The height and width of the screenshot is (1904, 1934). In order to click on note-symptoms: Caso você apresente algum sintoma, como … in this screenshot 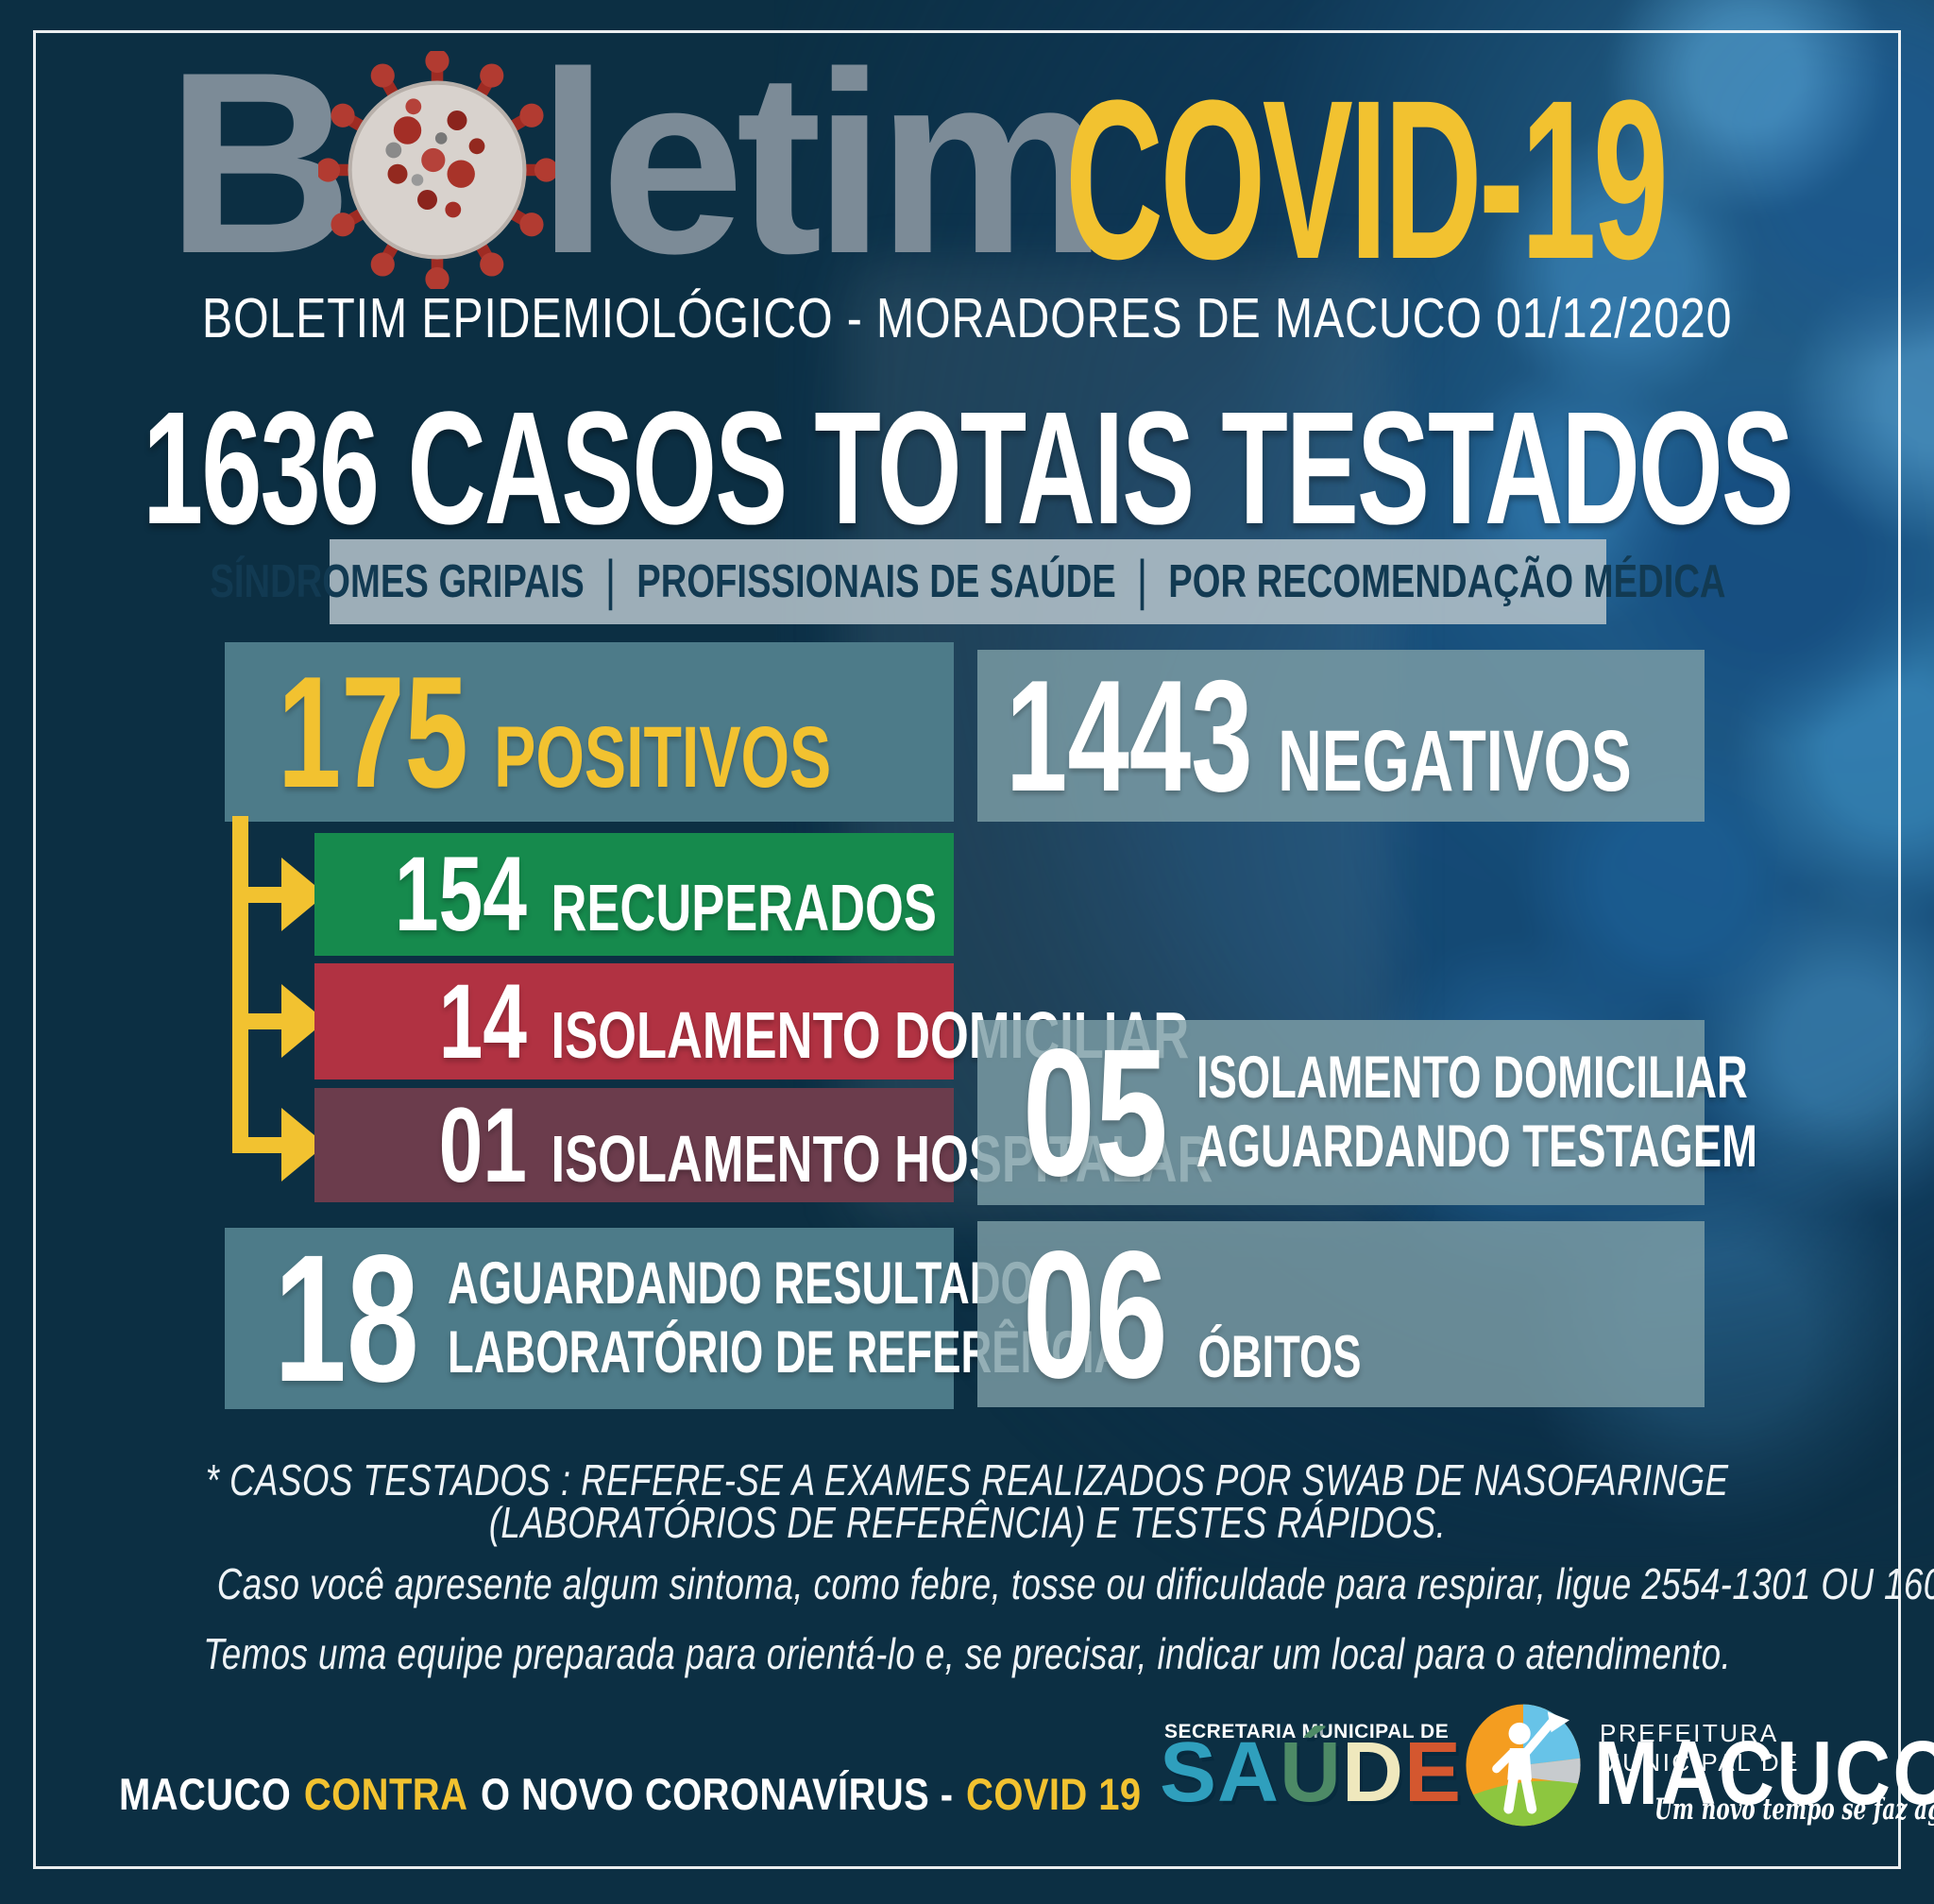, I will do `click(1075, 1583)`.